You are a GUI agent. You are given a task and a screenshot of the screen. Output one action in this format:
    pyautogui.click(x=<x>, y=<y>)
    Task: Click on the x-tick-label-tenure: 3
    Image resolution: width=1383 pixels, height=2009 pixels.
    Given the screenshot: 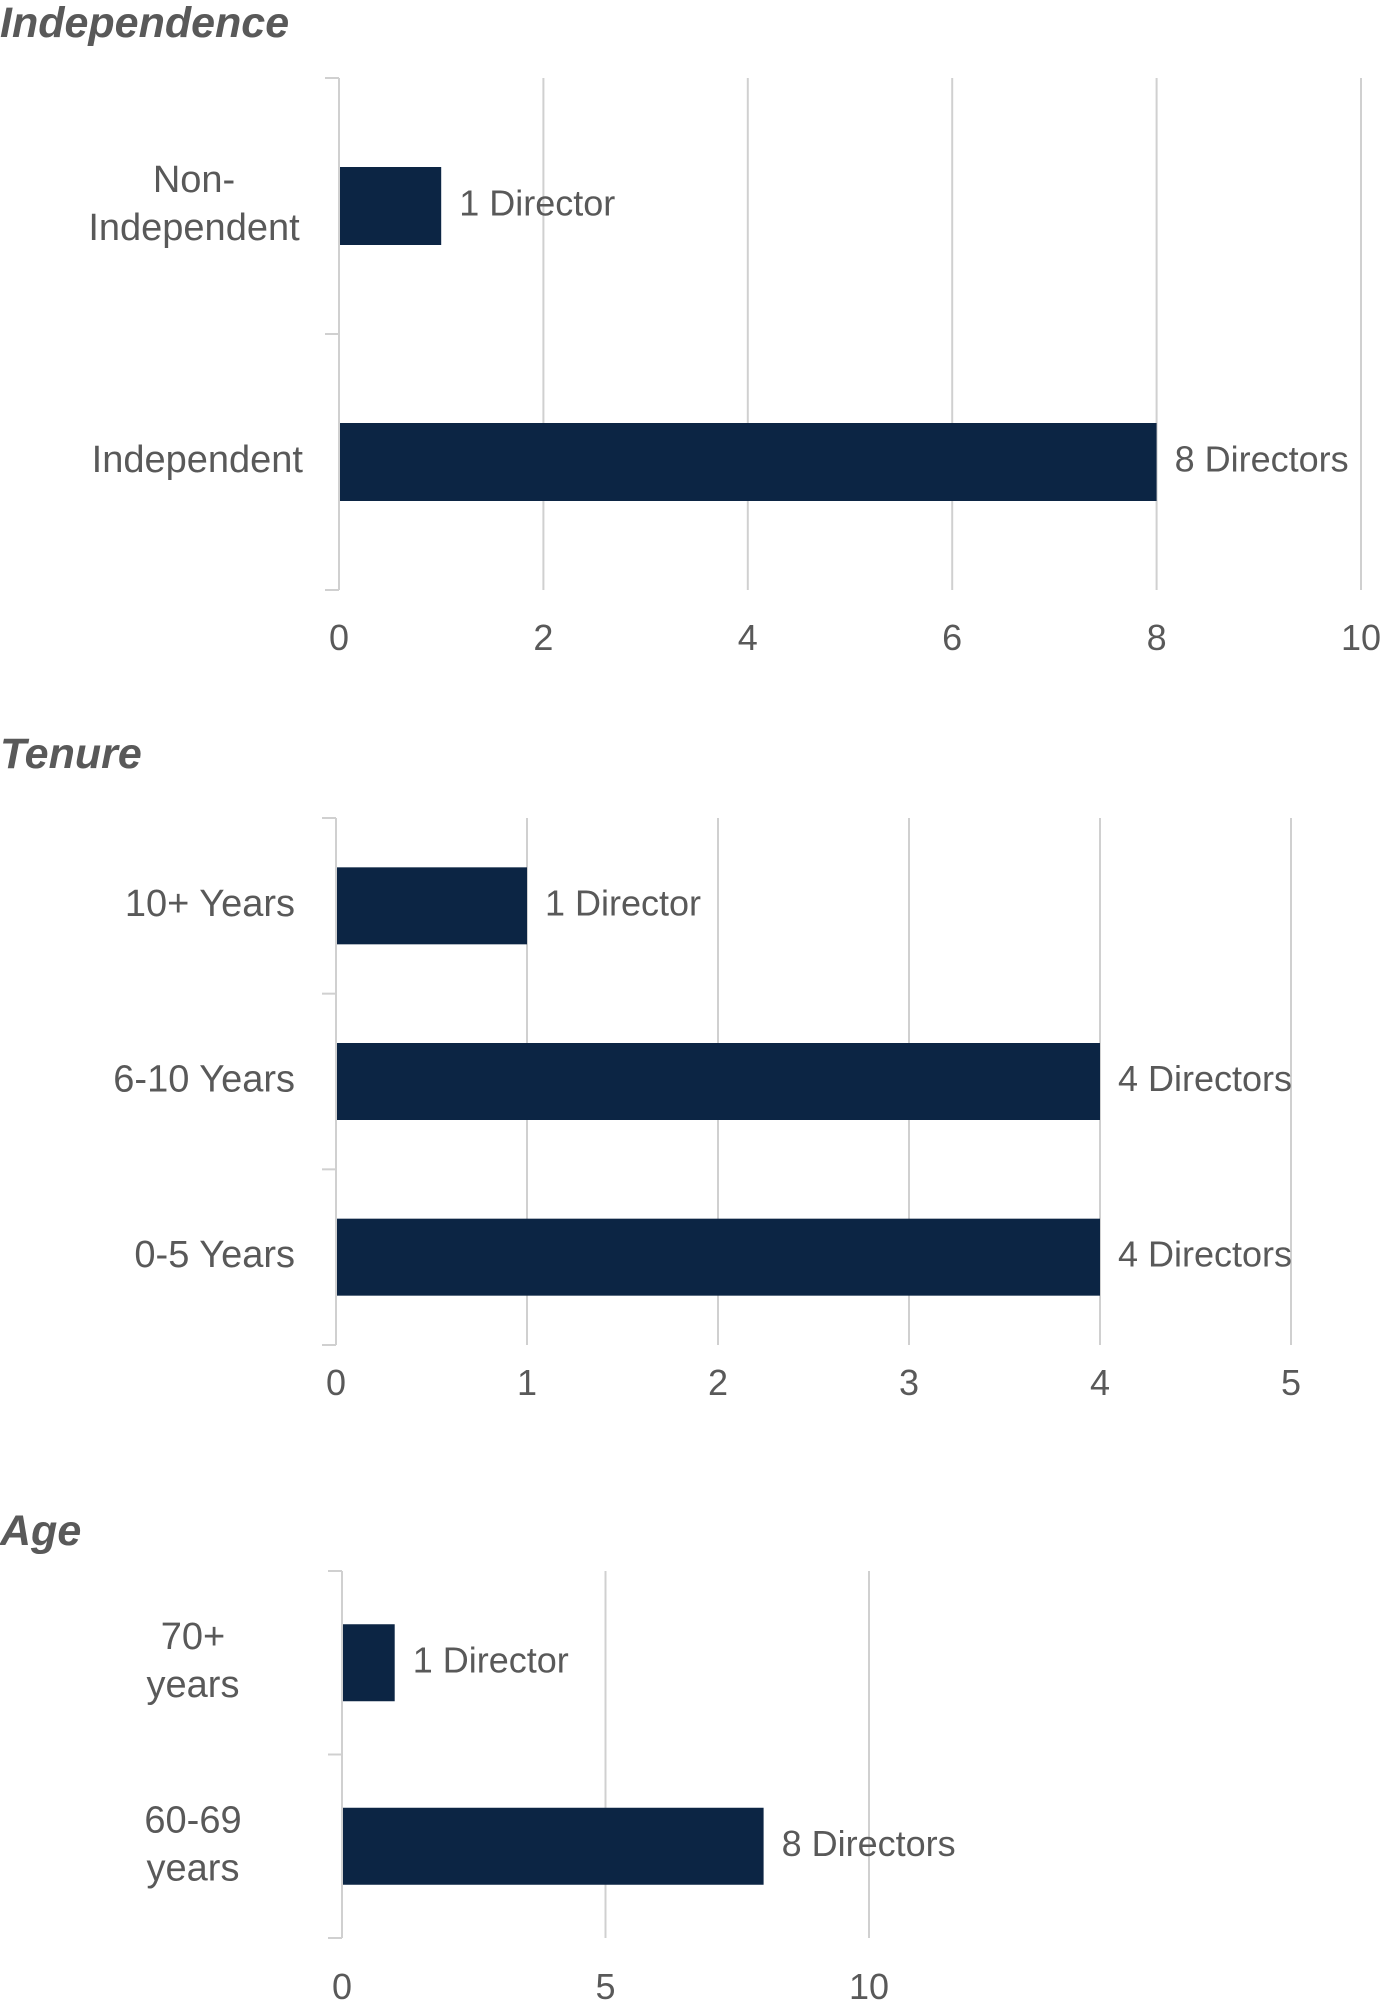 What is the action you would take?
    pyautogui.click(x=909, y=1382)
    